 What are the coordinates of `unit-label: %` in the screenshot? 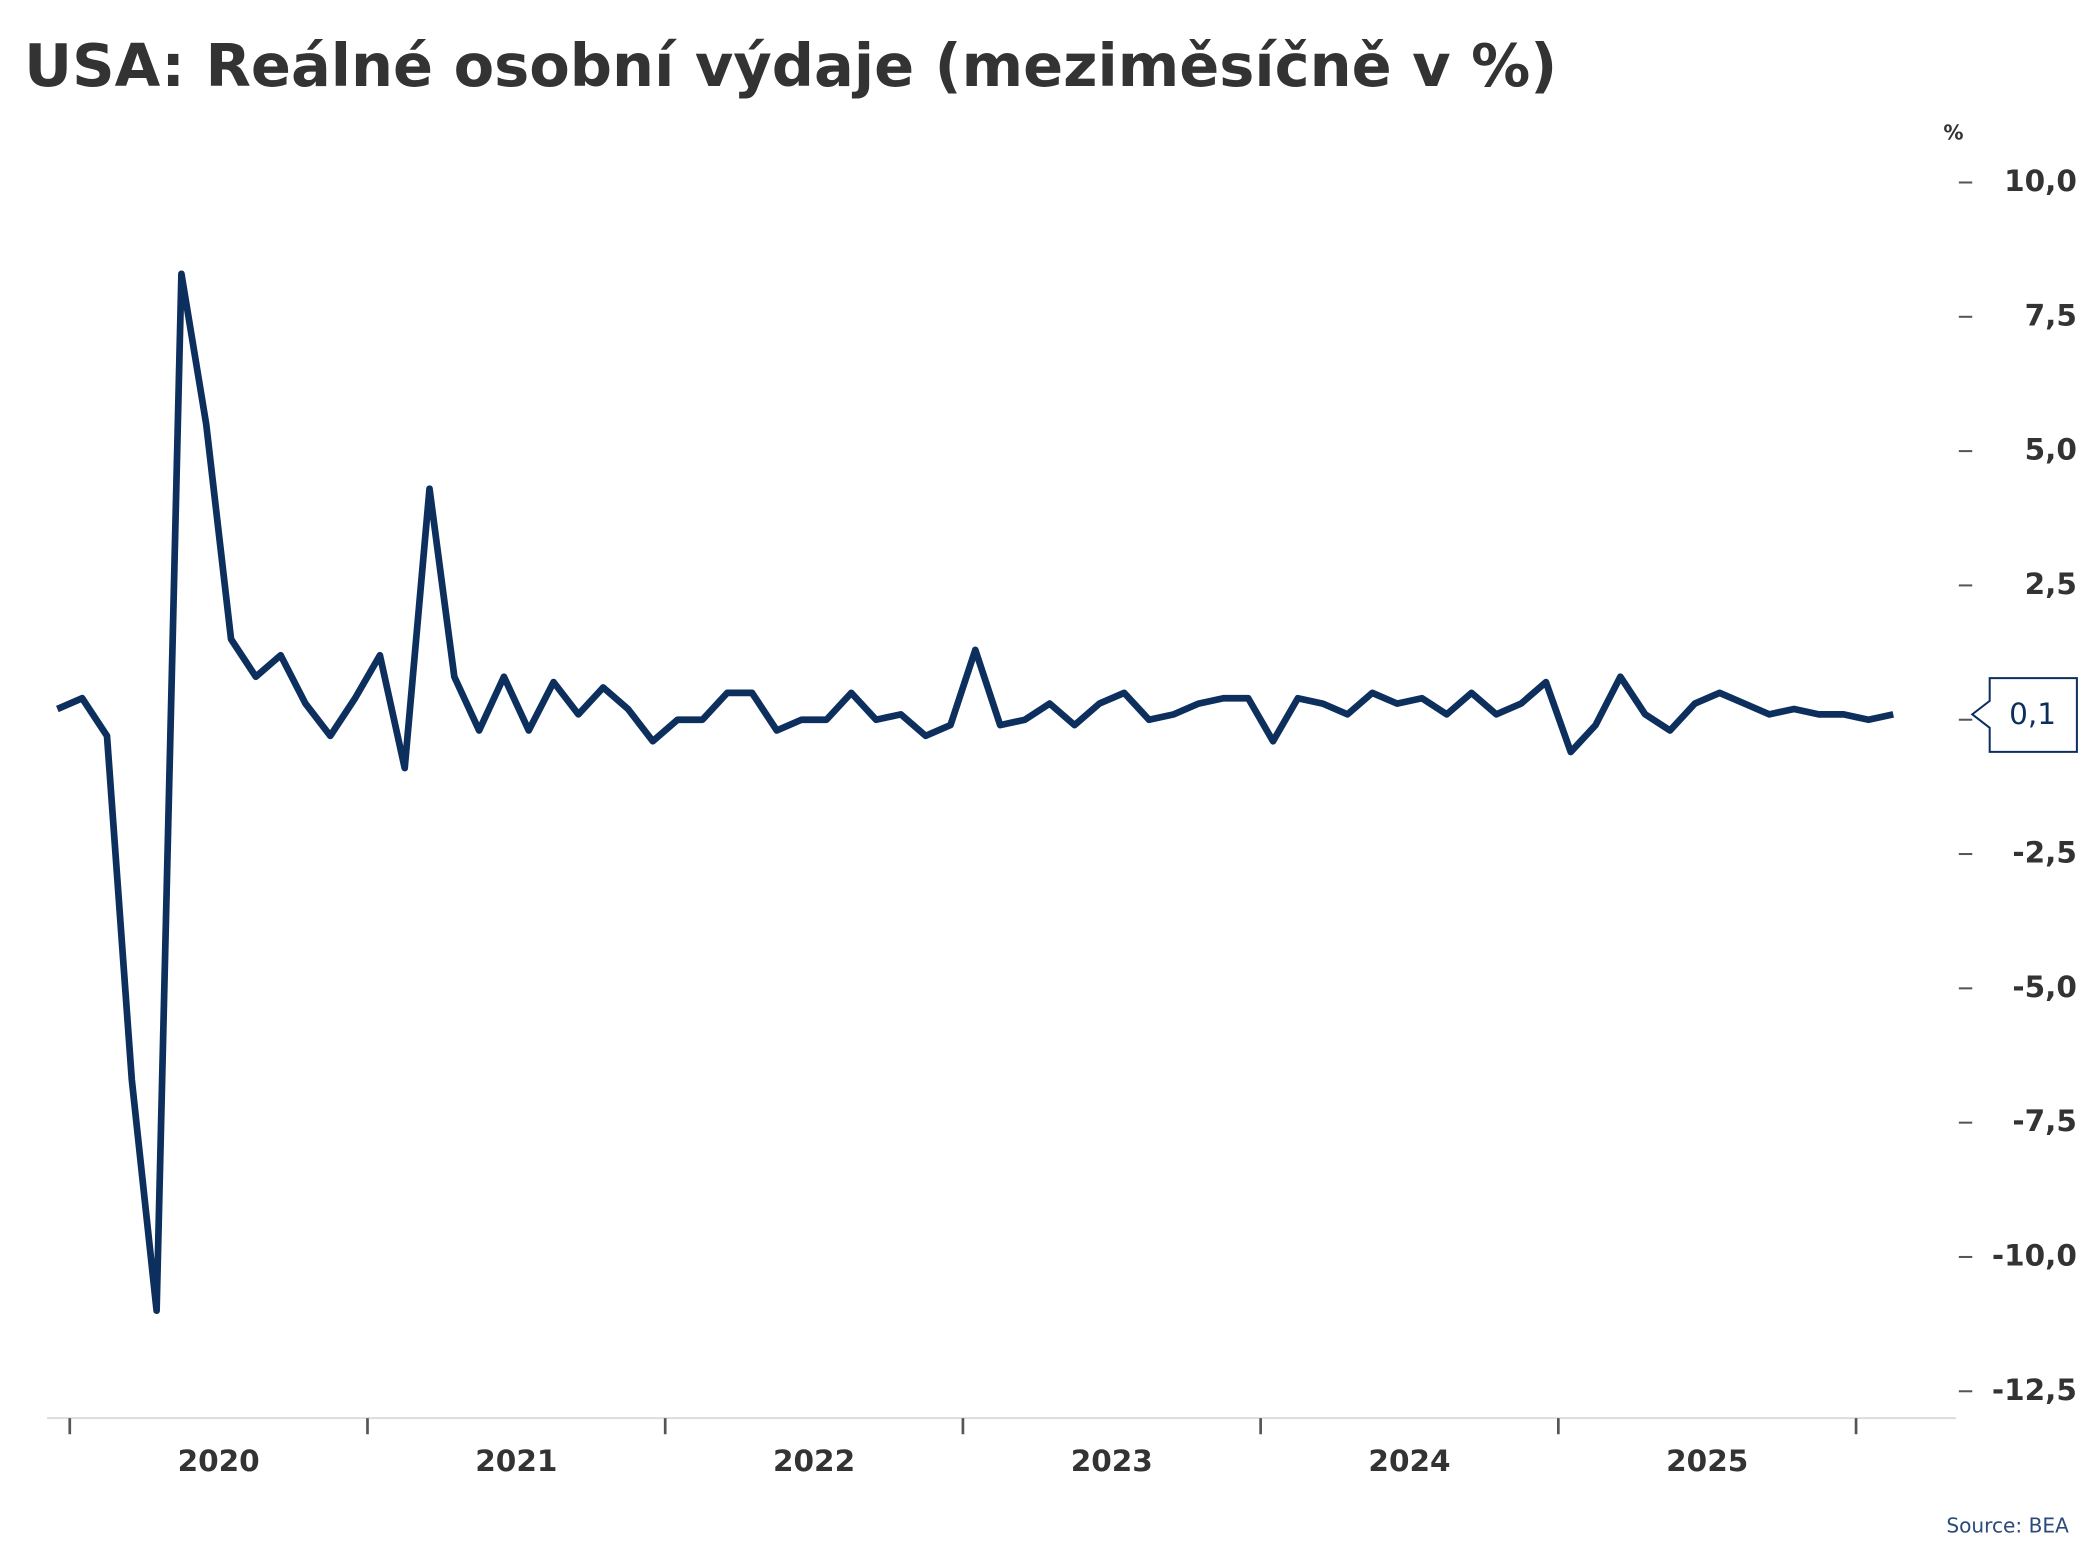 It's located at (1953, 133).